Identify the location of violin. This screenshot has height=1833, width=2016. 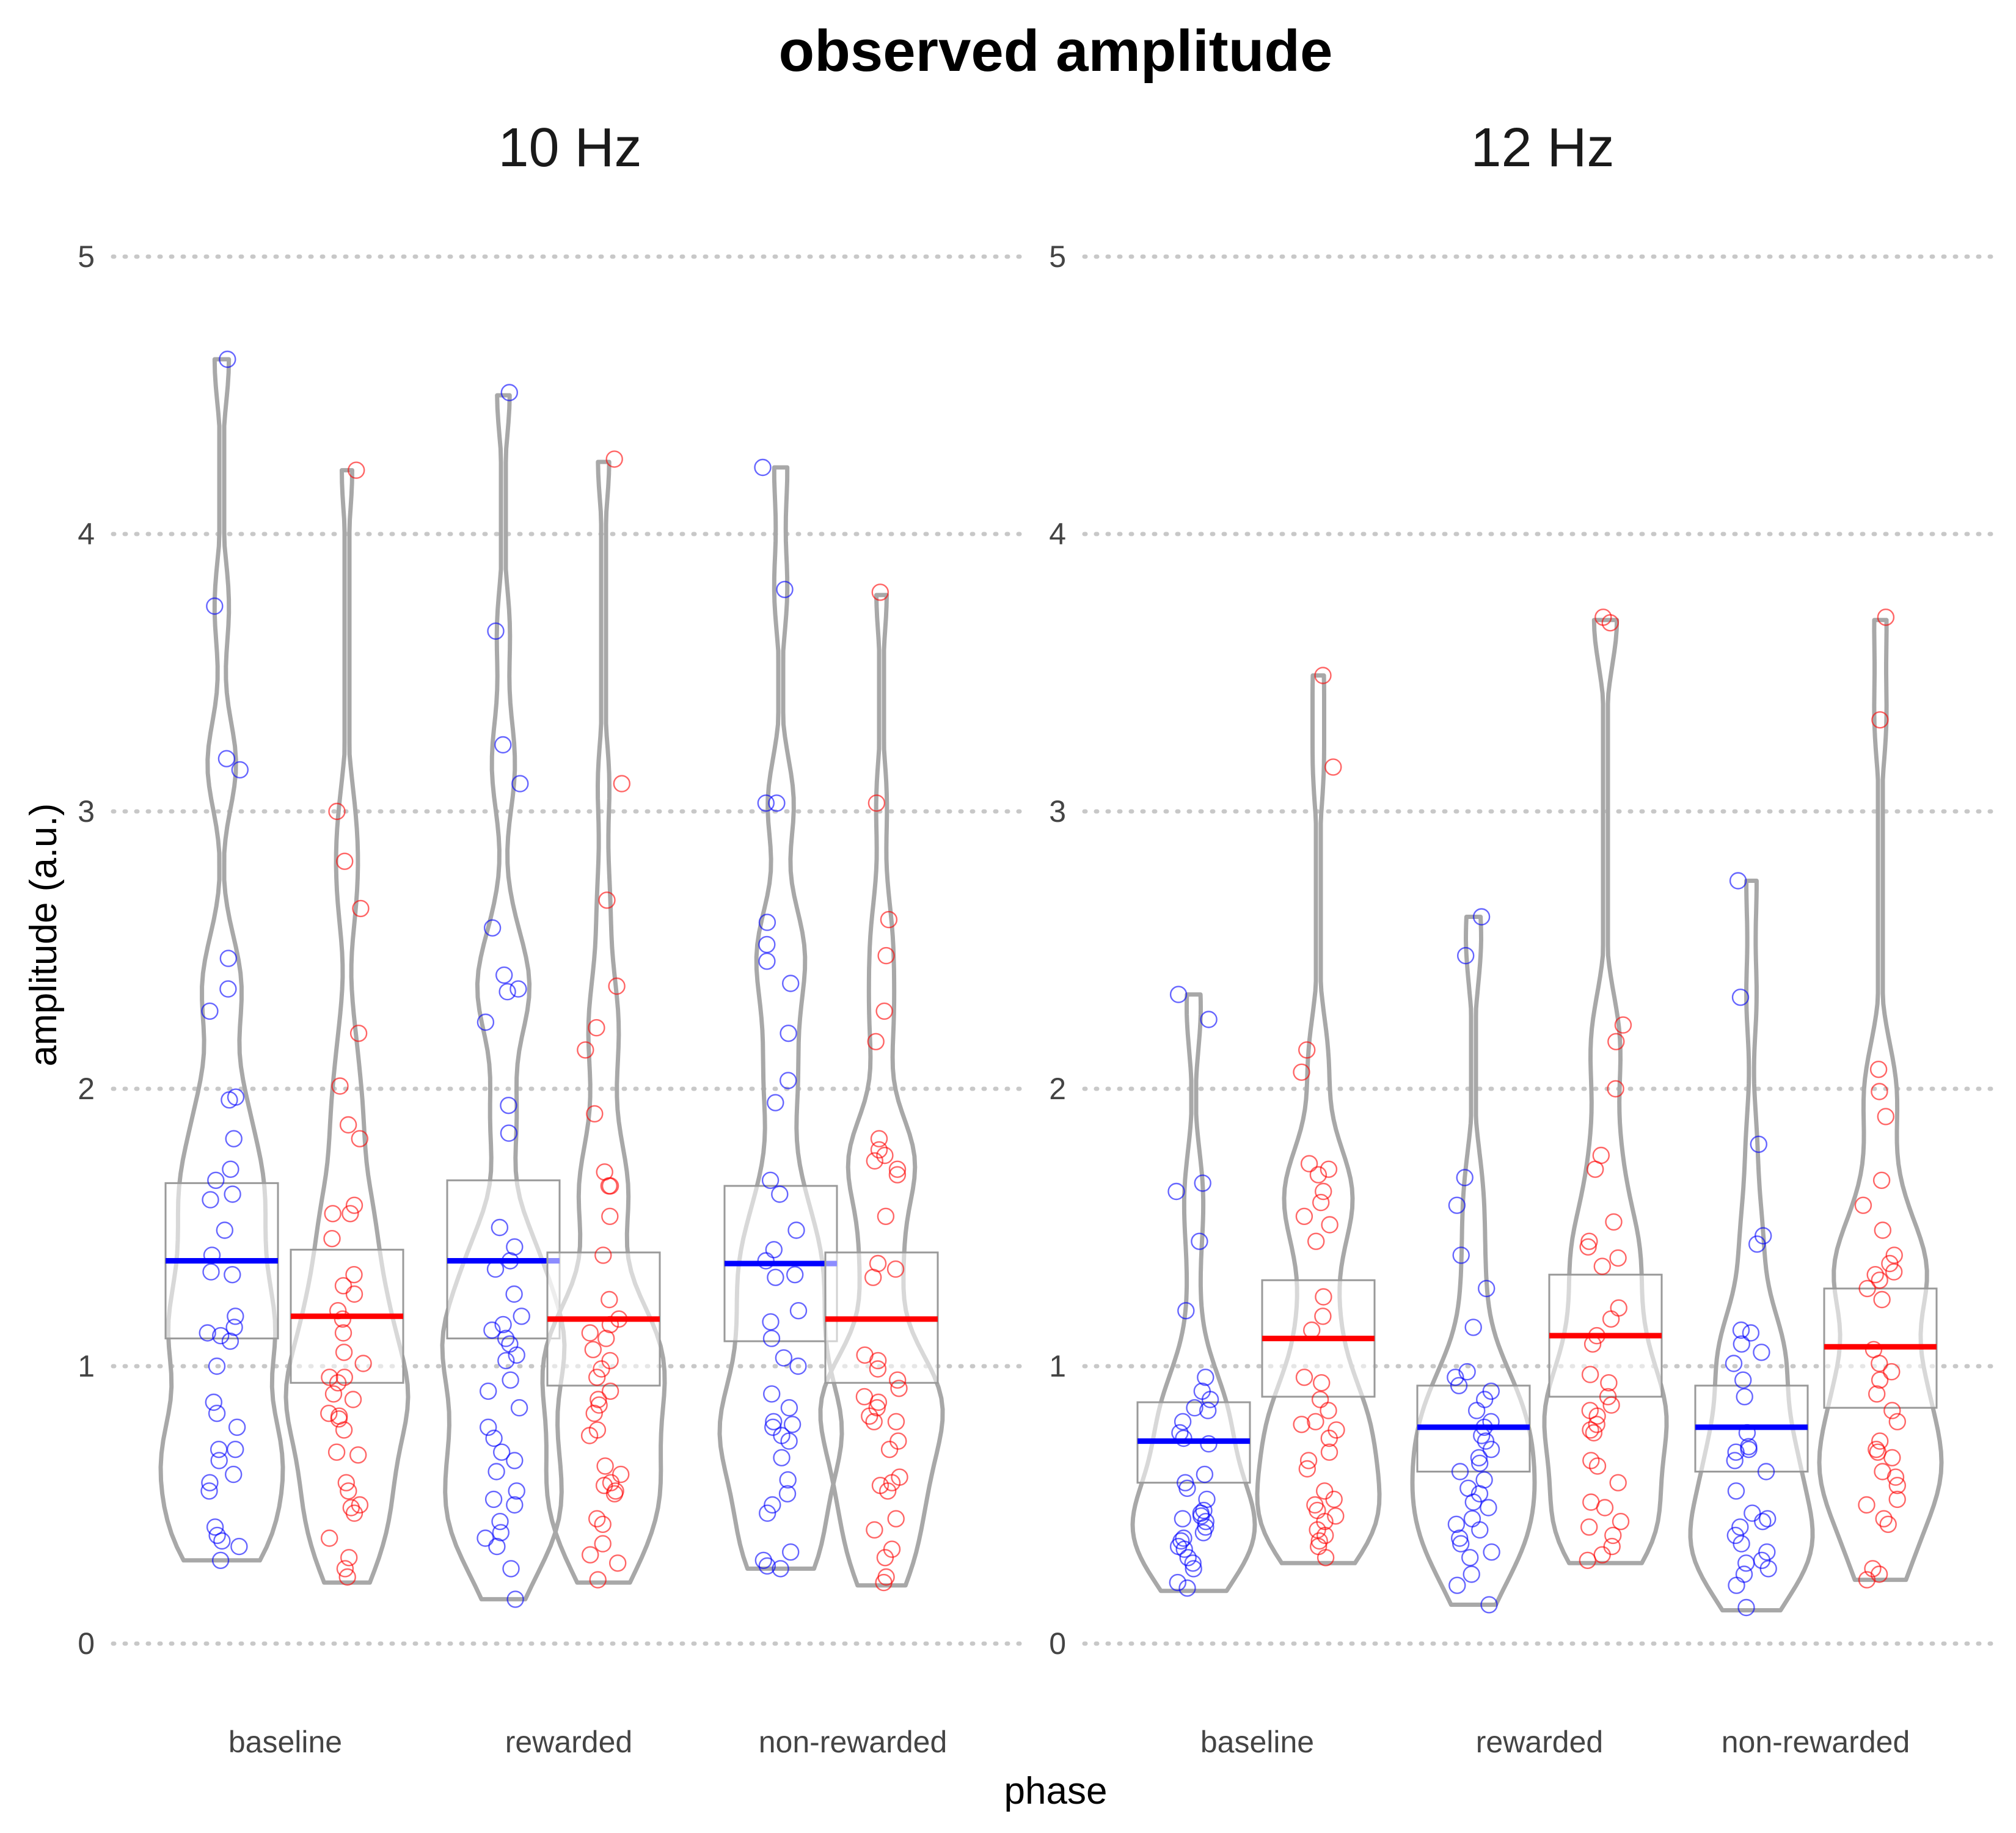
(781, 1018).